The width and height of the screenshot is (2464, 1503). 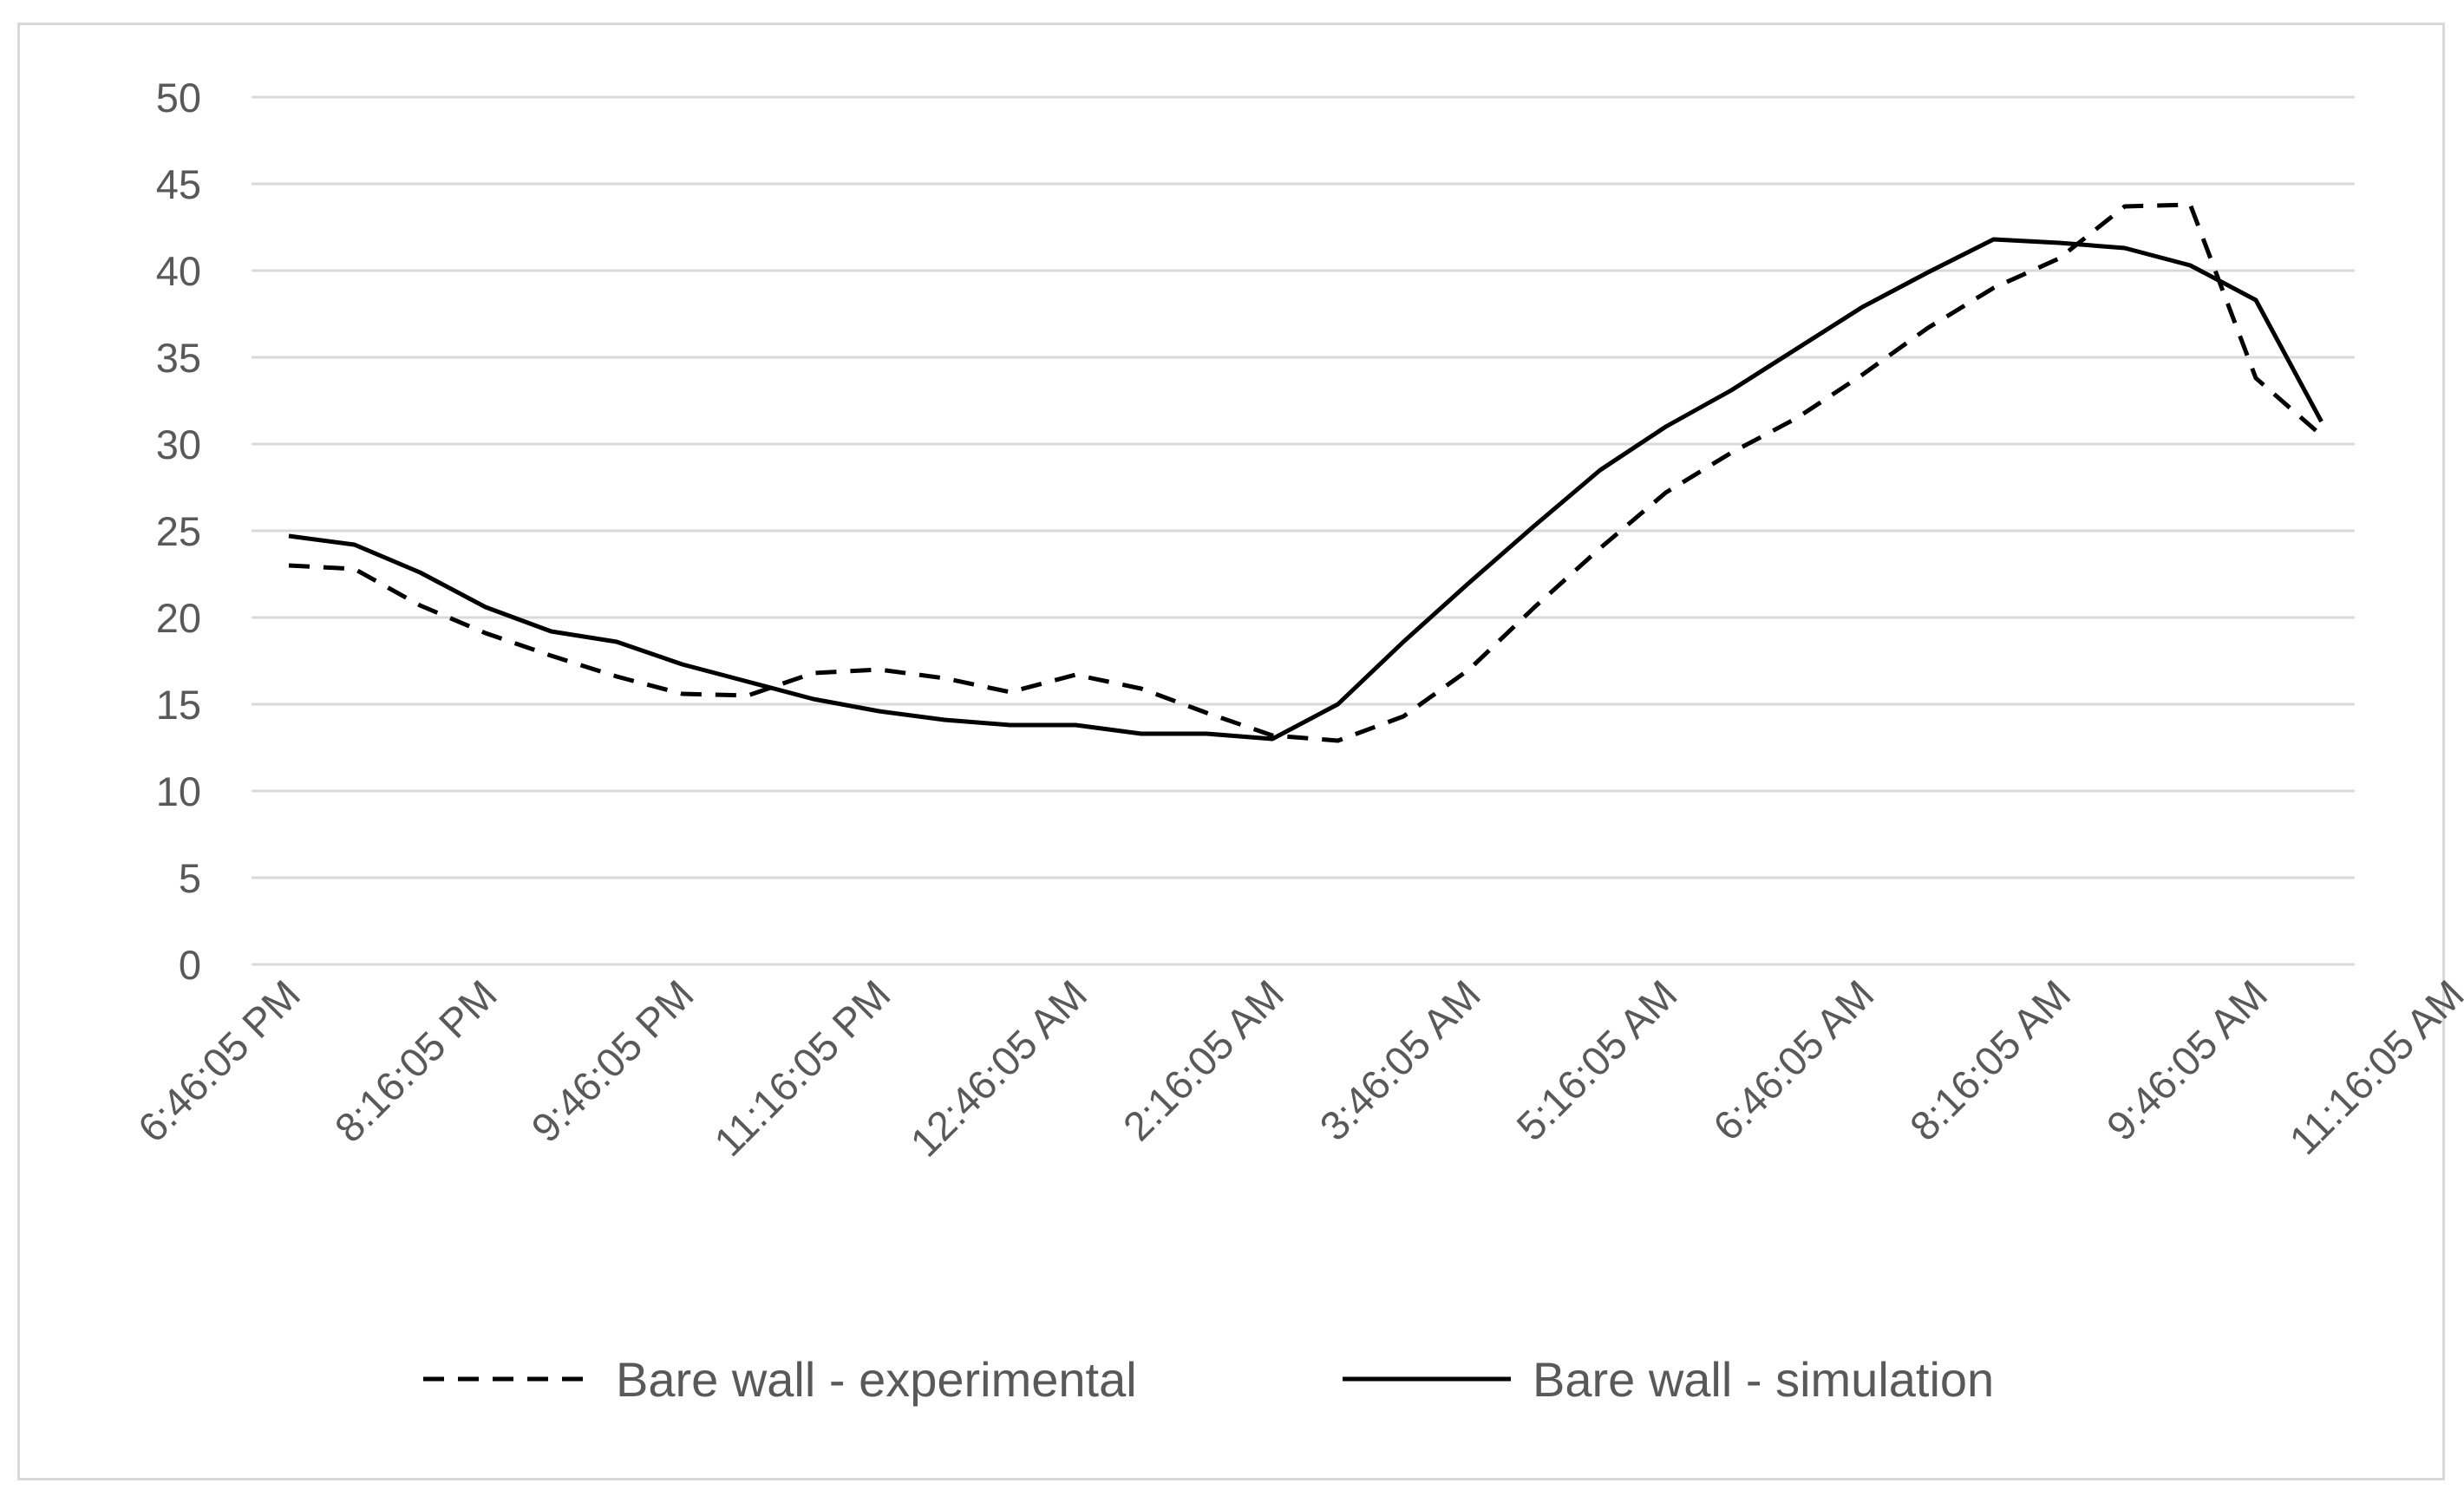 I want to click on y-tick-label: 35, so click(x=178, y=358).